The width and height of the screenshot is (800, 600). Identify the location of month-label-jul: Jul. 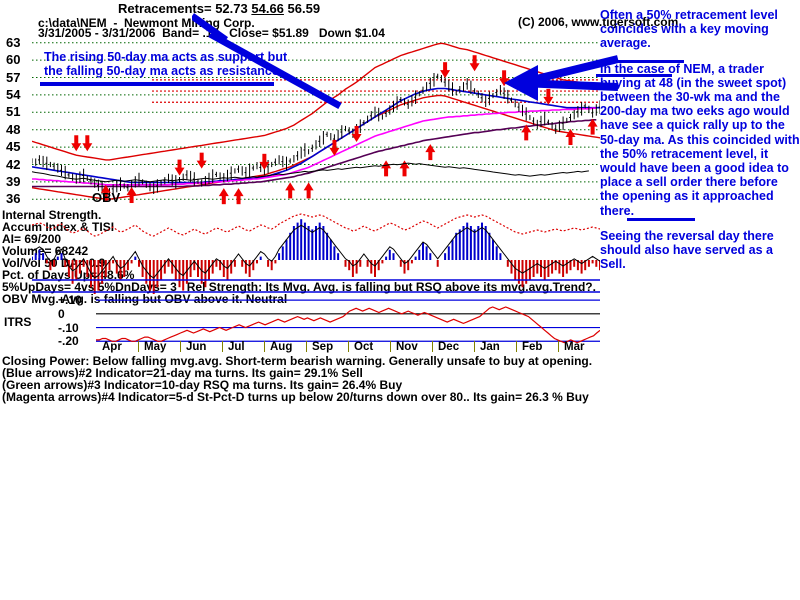
(236, 347).